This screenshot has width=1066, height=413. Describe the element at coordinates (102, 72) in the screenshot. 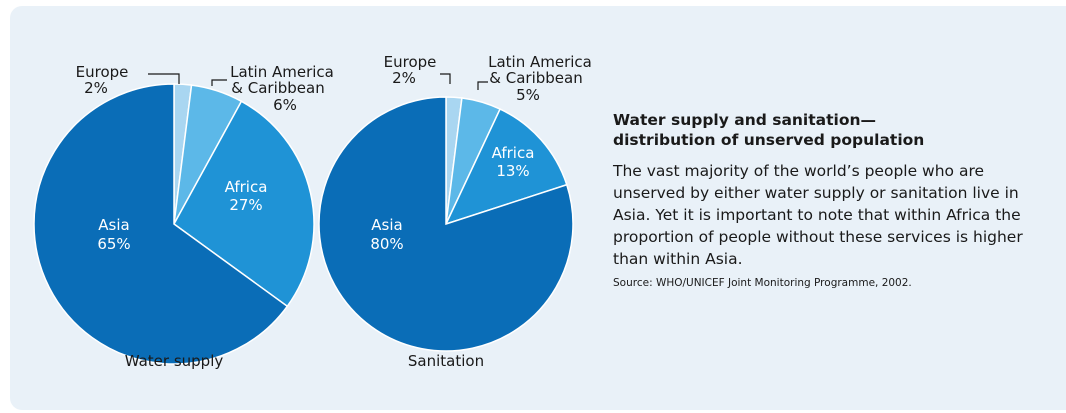

I see `label-europe-water: Europe` at that location.